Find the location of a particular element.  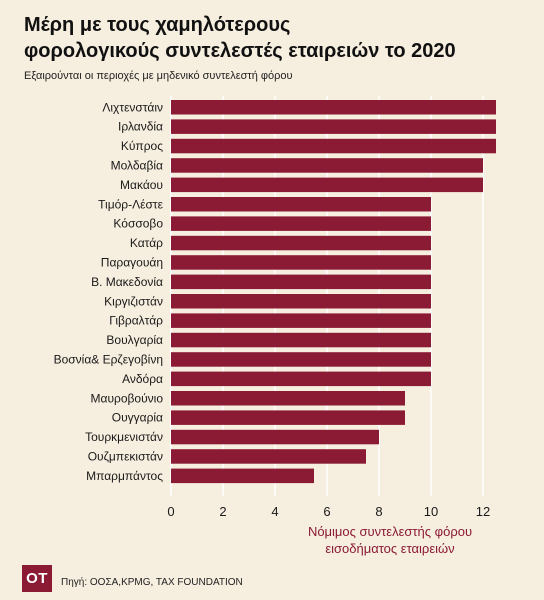

x-tick-label: 12 is located at coordinates (483, 511).